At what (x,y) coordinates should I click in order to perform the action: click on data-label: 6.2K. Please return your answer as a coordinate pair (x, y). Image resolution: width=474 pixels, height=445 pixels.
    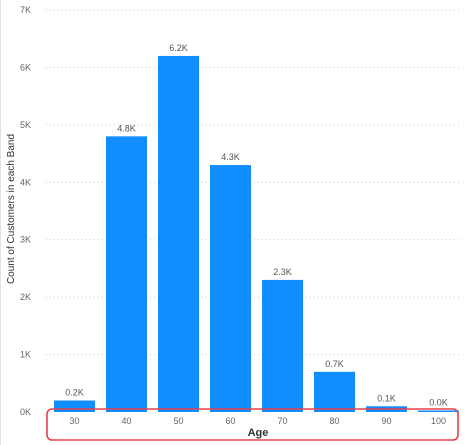
    Looking at the image, I should click on (178, 48).